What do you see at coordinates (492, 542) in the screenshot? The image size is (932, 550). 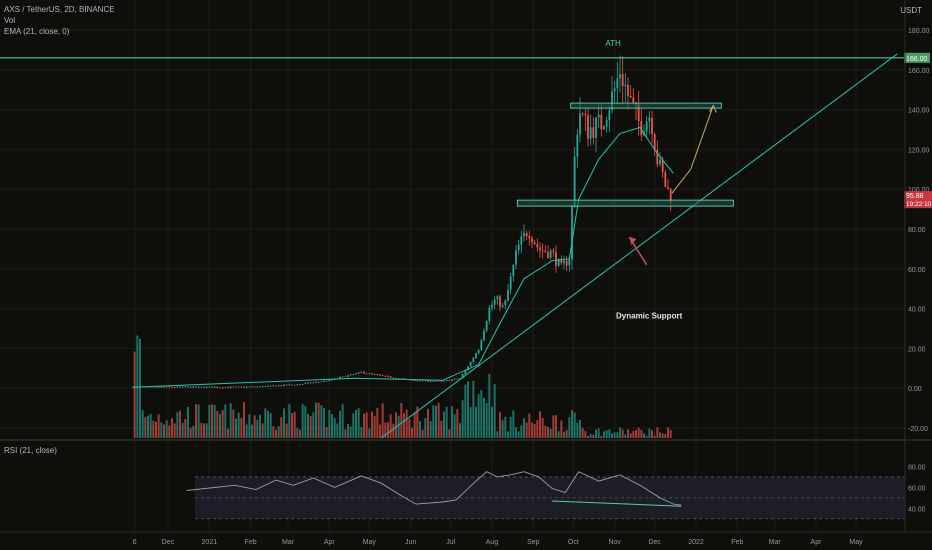 I see `time-tick-label: Aug` at bounding box center [492, 542].